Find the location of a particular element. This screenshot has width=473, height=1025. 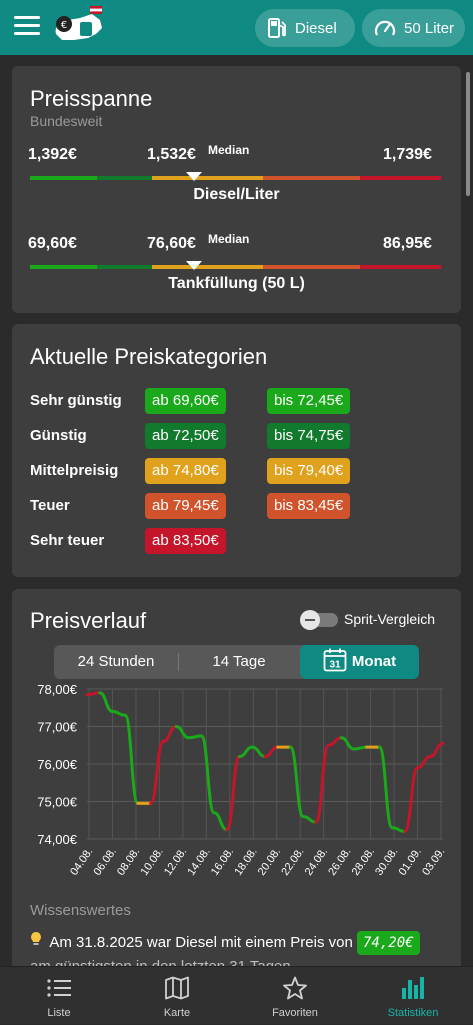

liter-median-price: 1,532€ is located at coordinates (171, 154).